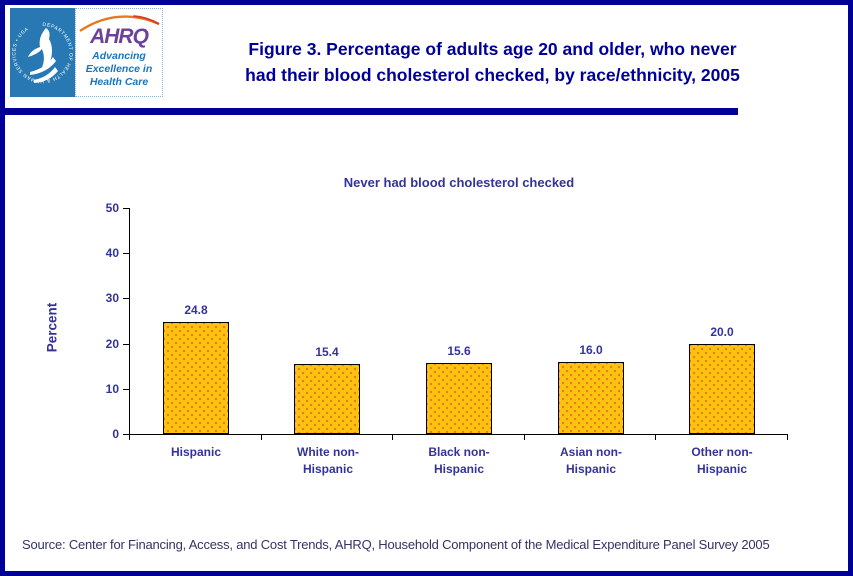  Describe the element at coordinates (459, 460) in the screenshot. I see `x-axis-category-label: Black non- Hispanic` at that location.